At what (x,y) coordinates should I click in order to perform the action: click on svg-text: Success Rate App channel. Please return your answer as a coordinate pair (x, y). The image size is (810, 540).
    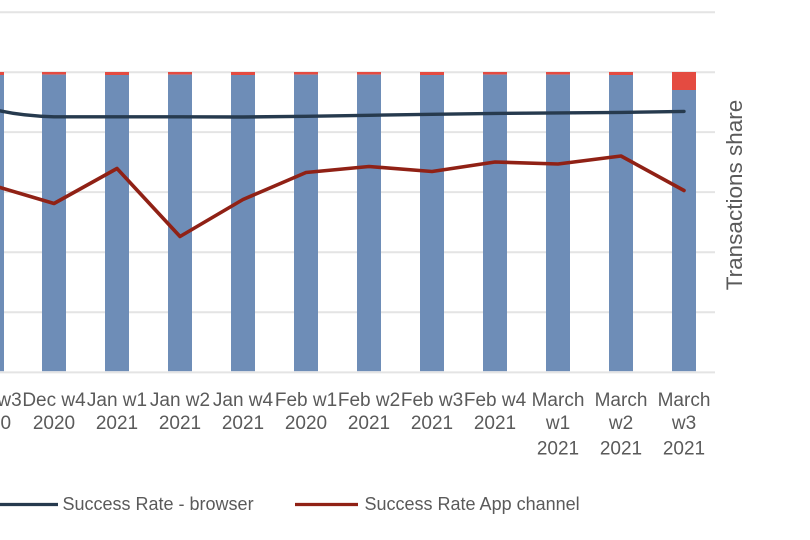
    Looking at the image, I should click on (472, 504).